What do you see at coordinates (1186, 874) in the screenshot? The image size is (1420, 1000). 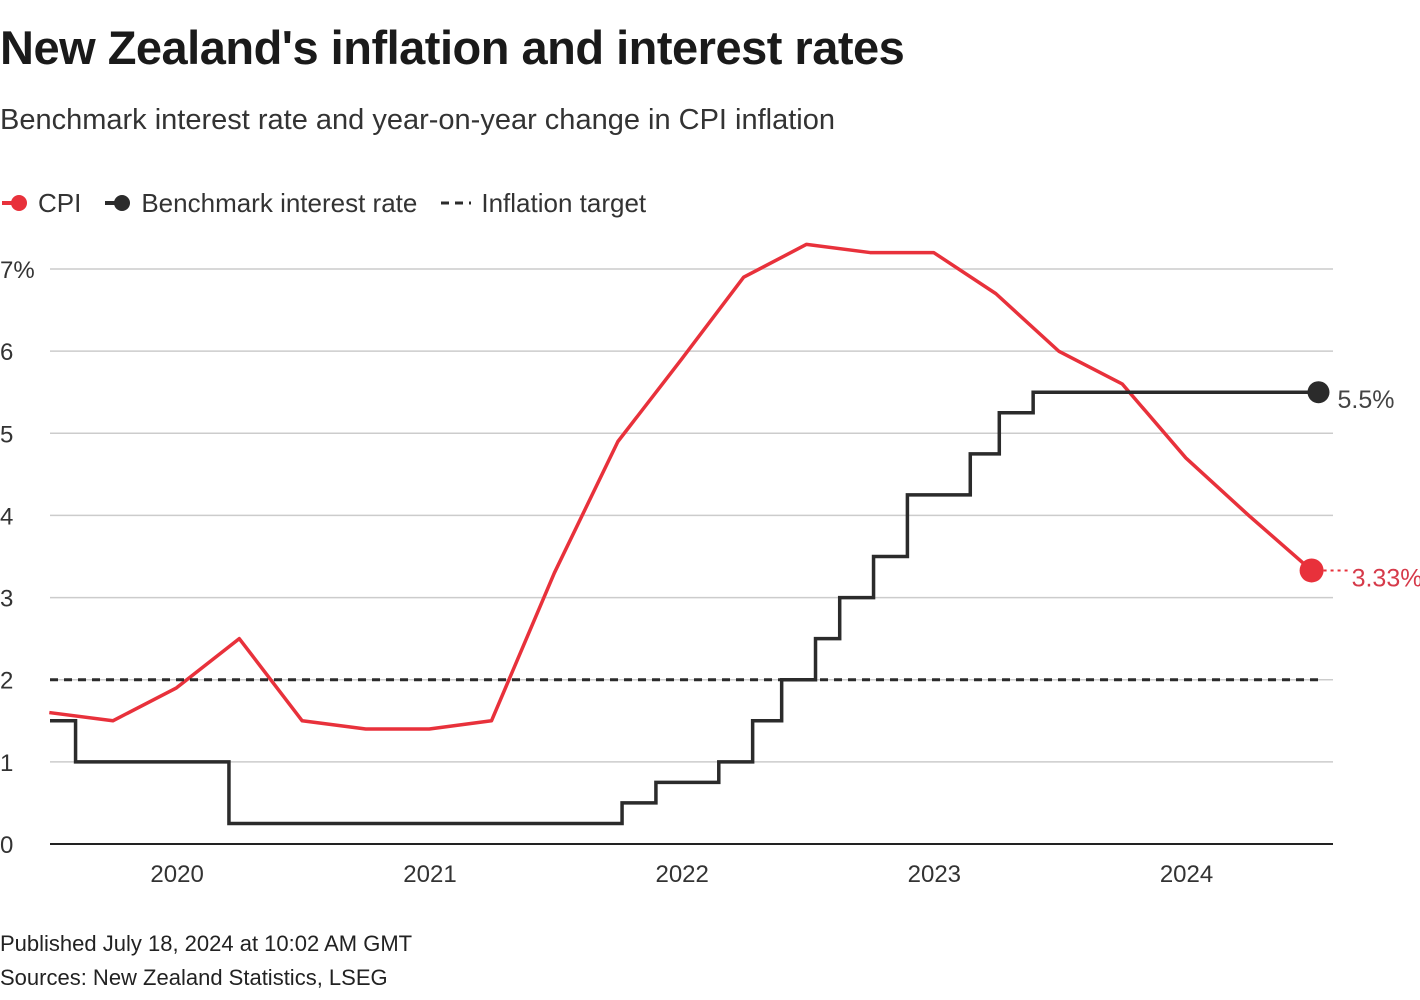 I see `x-tick-label: 2024` at bounding box center [1186, 874].